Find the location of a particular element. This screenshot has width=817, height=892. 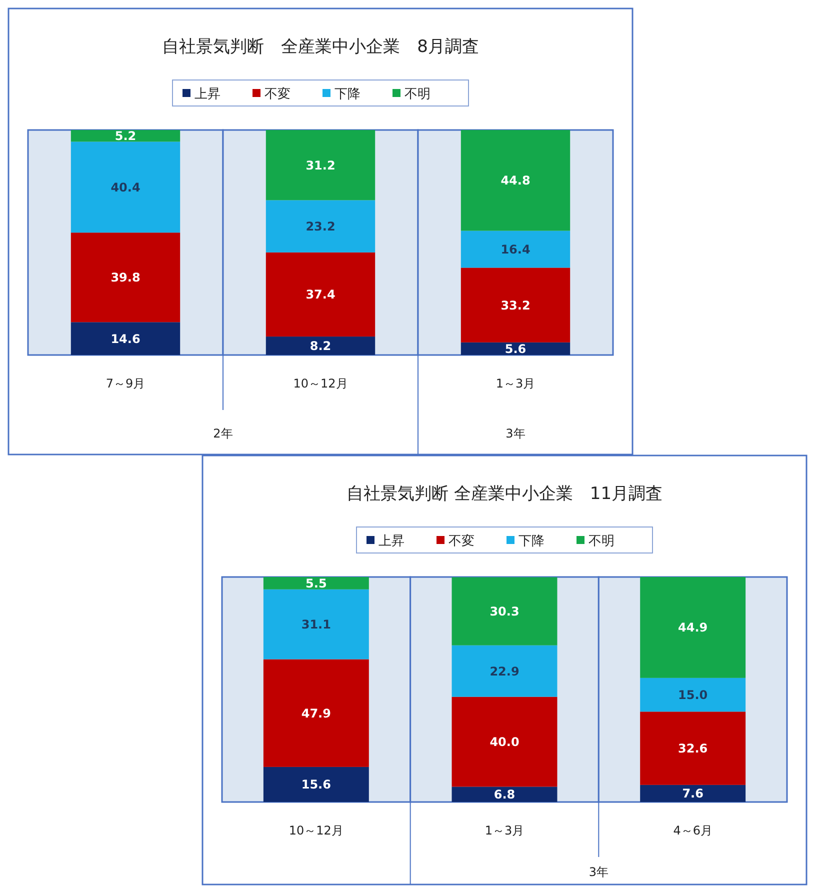

data-label: 47.9 is located at coordinates (316, 713).